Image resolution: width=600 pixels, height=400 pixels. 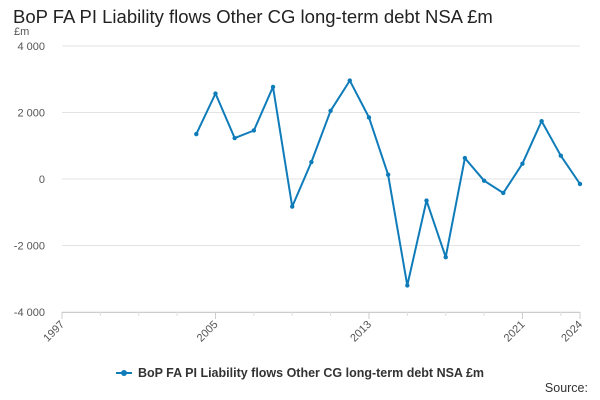 I want to click on y-tick-labels: 4 000 2 000 0 -2 000 -4 000, so click(x=29, y=180).